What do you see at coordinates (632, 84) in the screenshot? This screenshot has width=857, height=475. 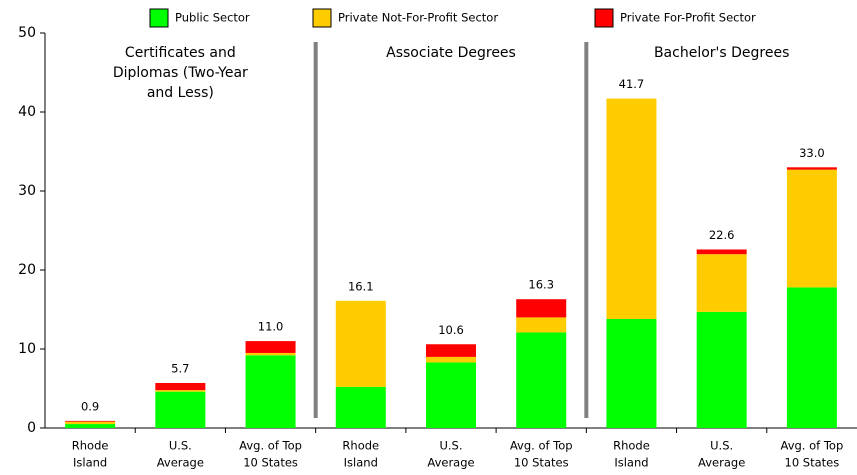 I see `total-label: 41.7` at bounding box center [632, 84].